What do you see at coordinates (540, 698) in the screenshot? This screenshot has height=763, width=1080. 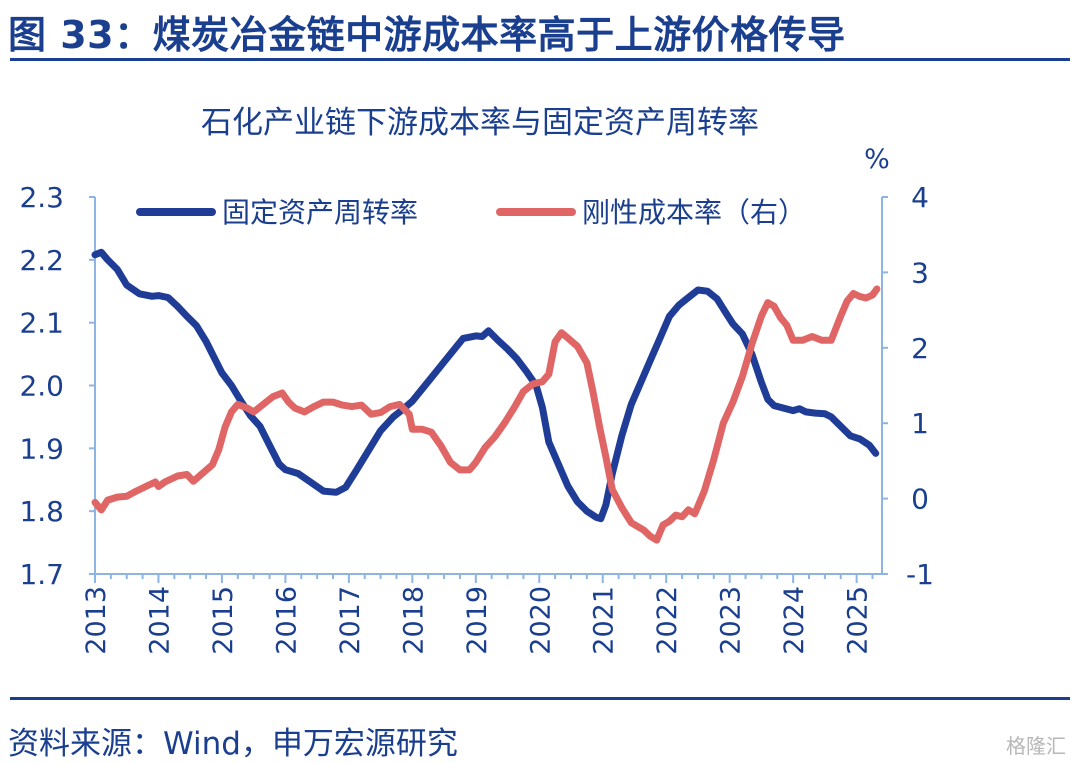 I see `footer-divider` at bounding box center [540, 698].